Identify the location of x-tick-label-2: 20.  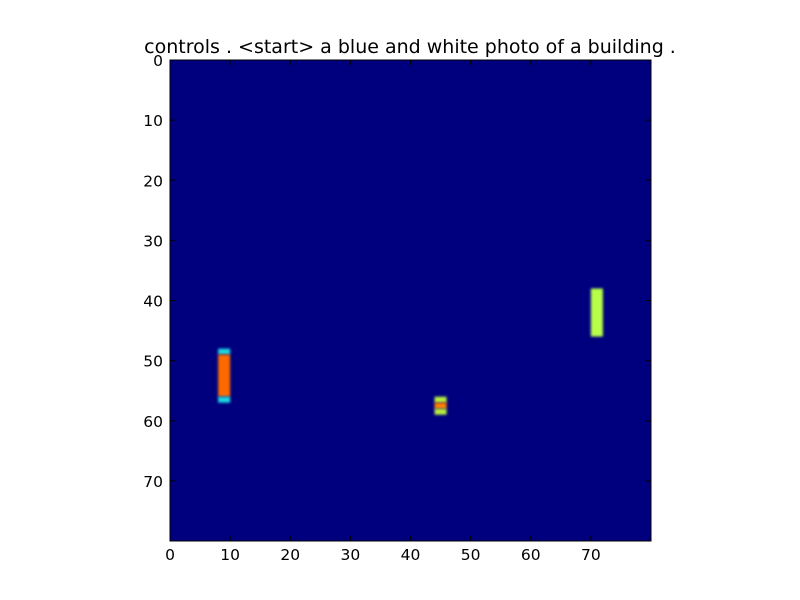
(290, 555).